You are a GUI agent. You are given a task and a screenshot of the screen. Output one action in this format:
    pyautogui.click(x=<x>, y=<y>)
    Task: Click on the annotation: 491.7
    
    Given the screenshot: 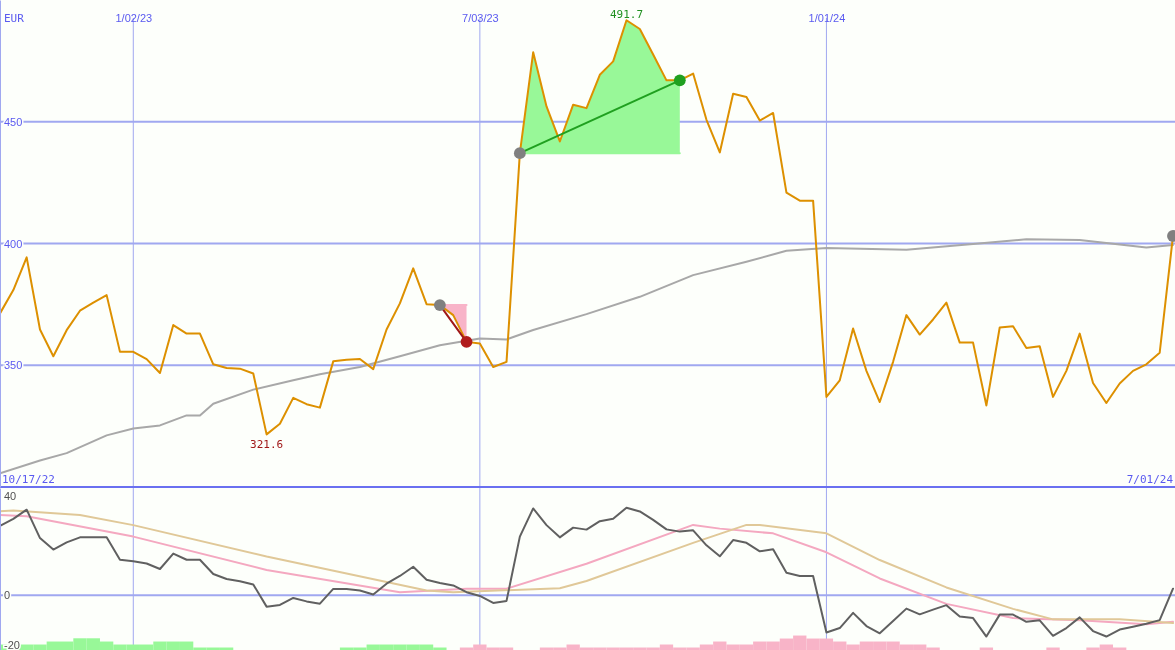 What is the action you would take?
    pyautogui.click(x=626, y=15)
    